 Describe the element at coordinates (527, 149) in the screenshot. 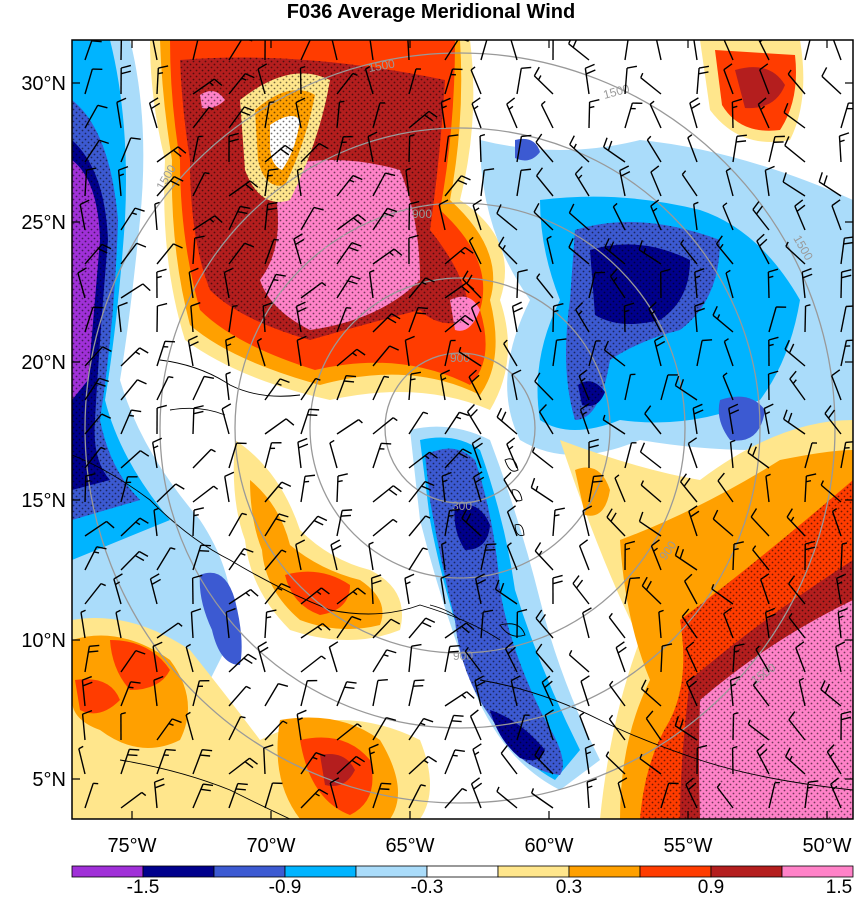

I see `ne-negative-spot` at that location.